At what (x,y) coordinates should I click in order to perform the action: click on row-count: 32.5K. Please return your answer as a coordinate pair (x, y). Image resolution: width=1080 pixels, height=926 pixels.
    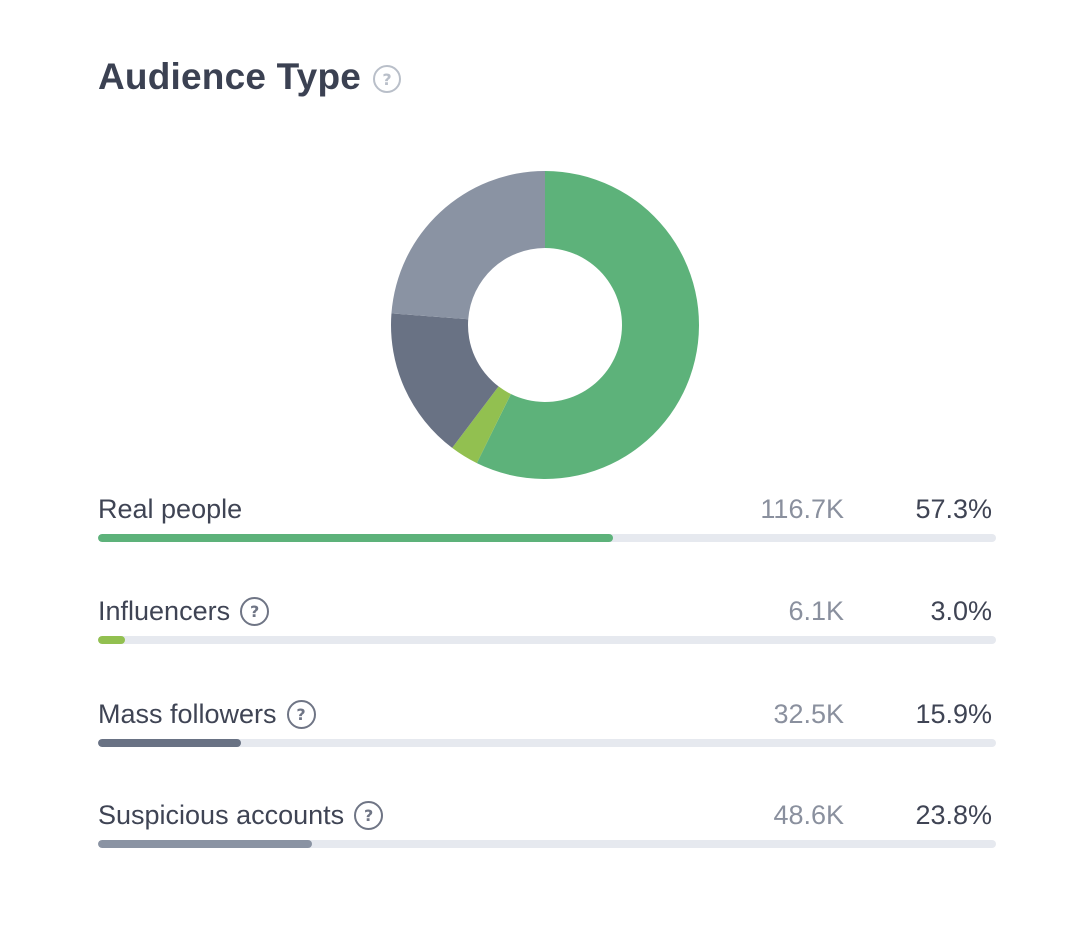
    Looking at the image, I should click on (808, 714).